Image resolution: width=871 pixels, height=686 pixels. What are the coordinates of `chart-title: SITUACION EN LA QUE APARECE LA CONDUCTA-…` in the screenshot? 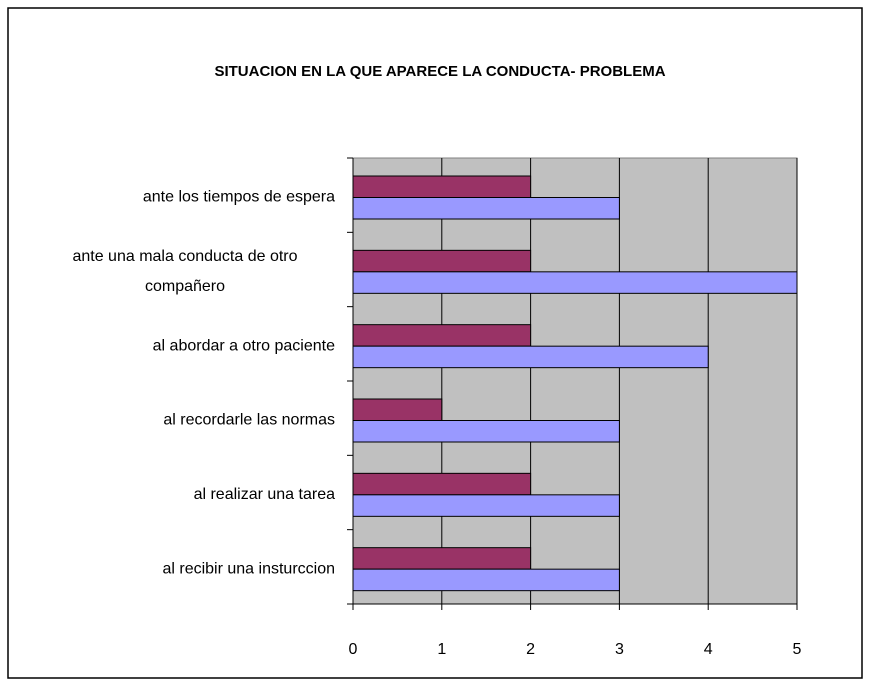 It's located at (439, 71).